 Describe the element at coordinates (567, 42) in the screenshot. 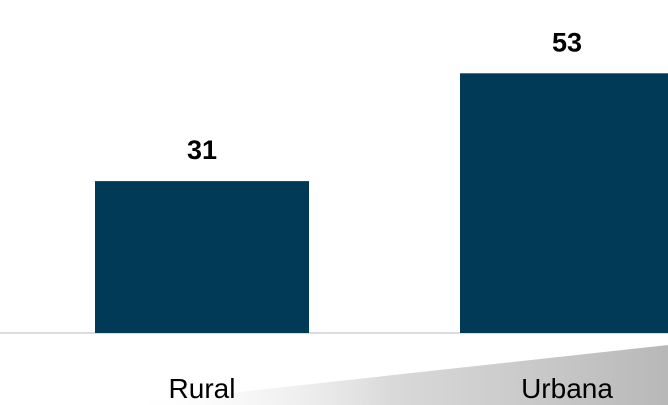

I see `value-label-urbana: 53` at that location.